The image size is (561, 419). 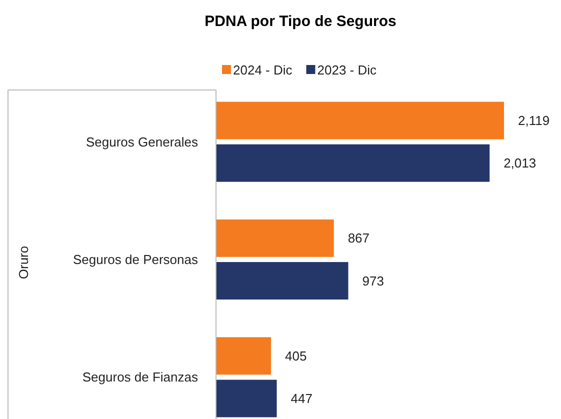 I want to click on y-tick-label: Seguros Generales, so click(x=142, y=142).